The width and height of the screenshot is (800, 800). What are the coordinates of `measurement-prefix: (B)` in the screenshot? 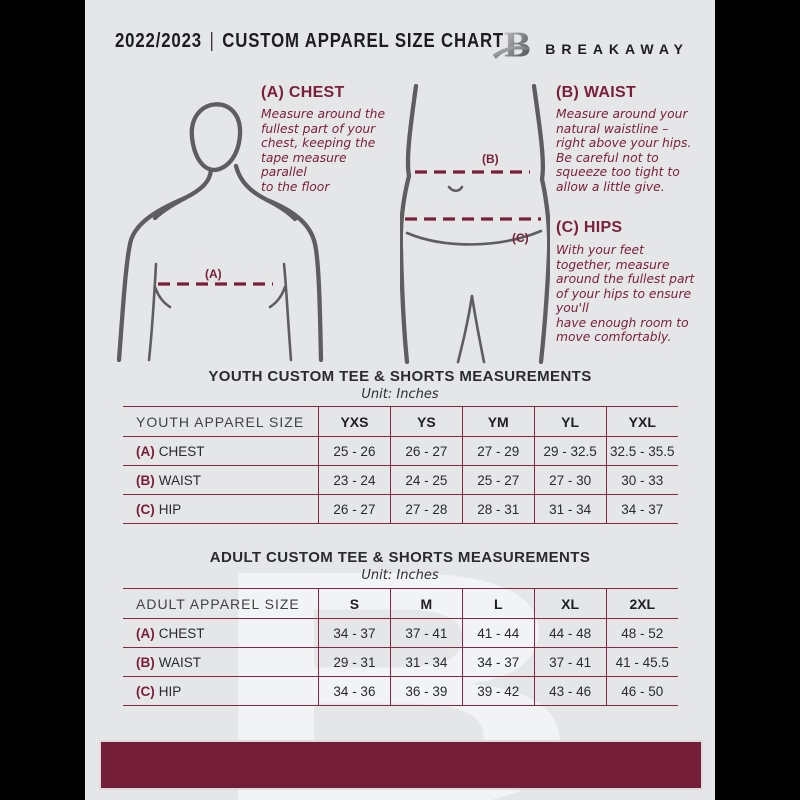 It's located at (145, 480).